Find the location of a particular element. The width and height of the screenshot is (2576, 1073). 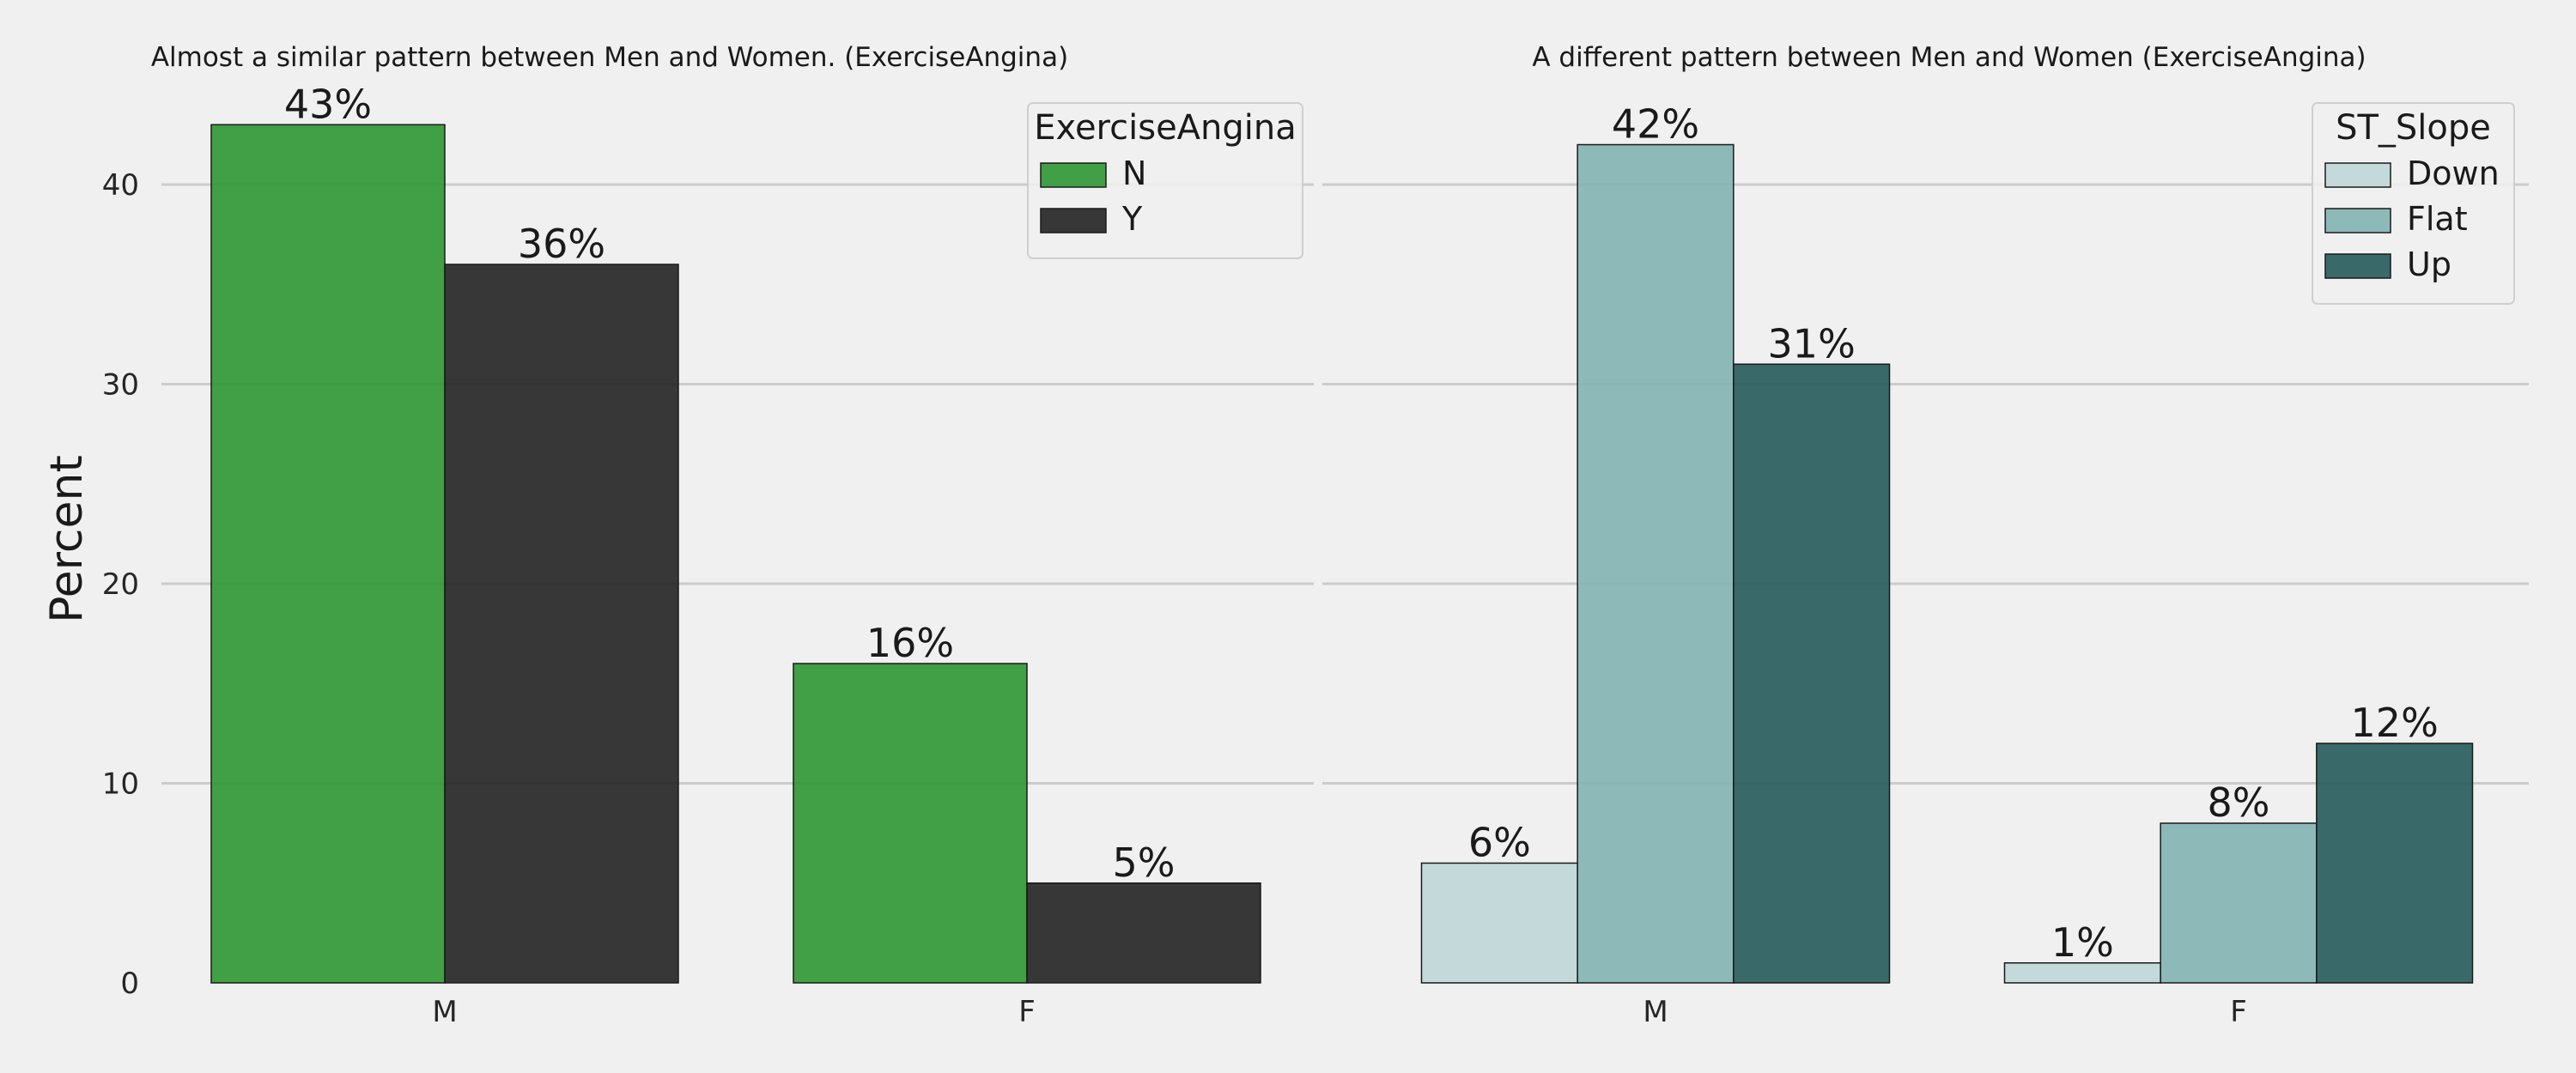

bar-value-label: 5% is located at coordinates (1144, 863).